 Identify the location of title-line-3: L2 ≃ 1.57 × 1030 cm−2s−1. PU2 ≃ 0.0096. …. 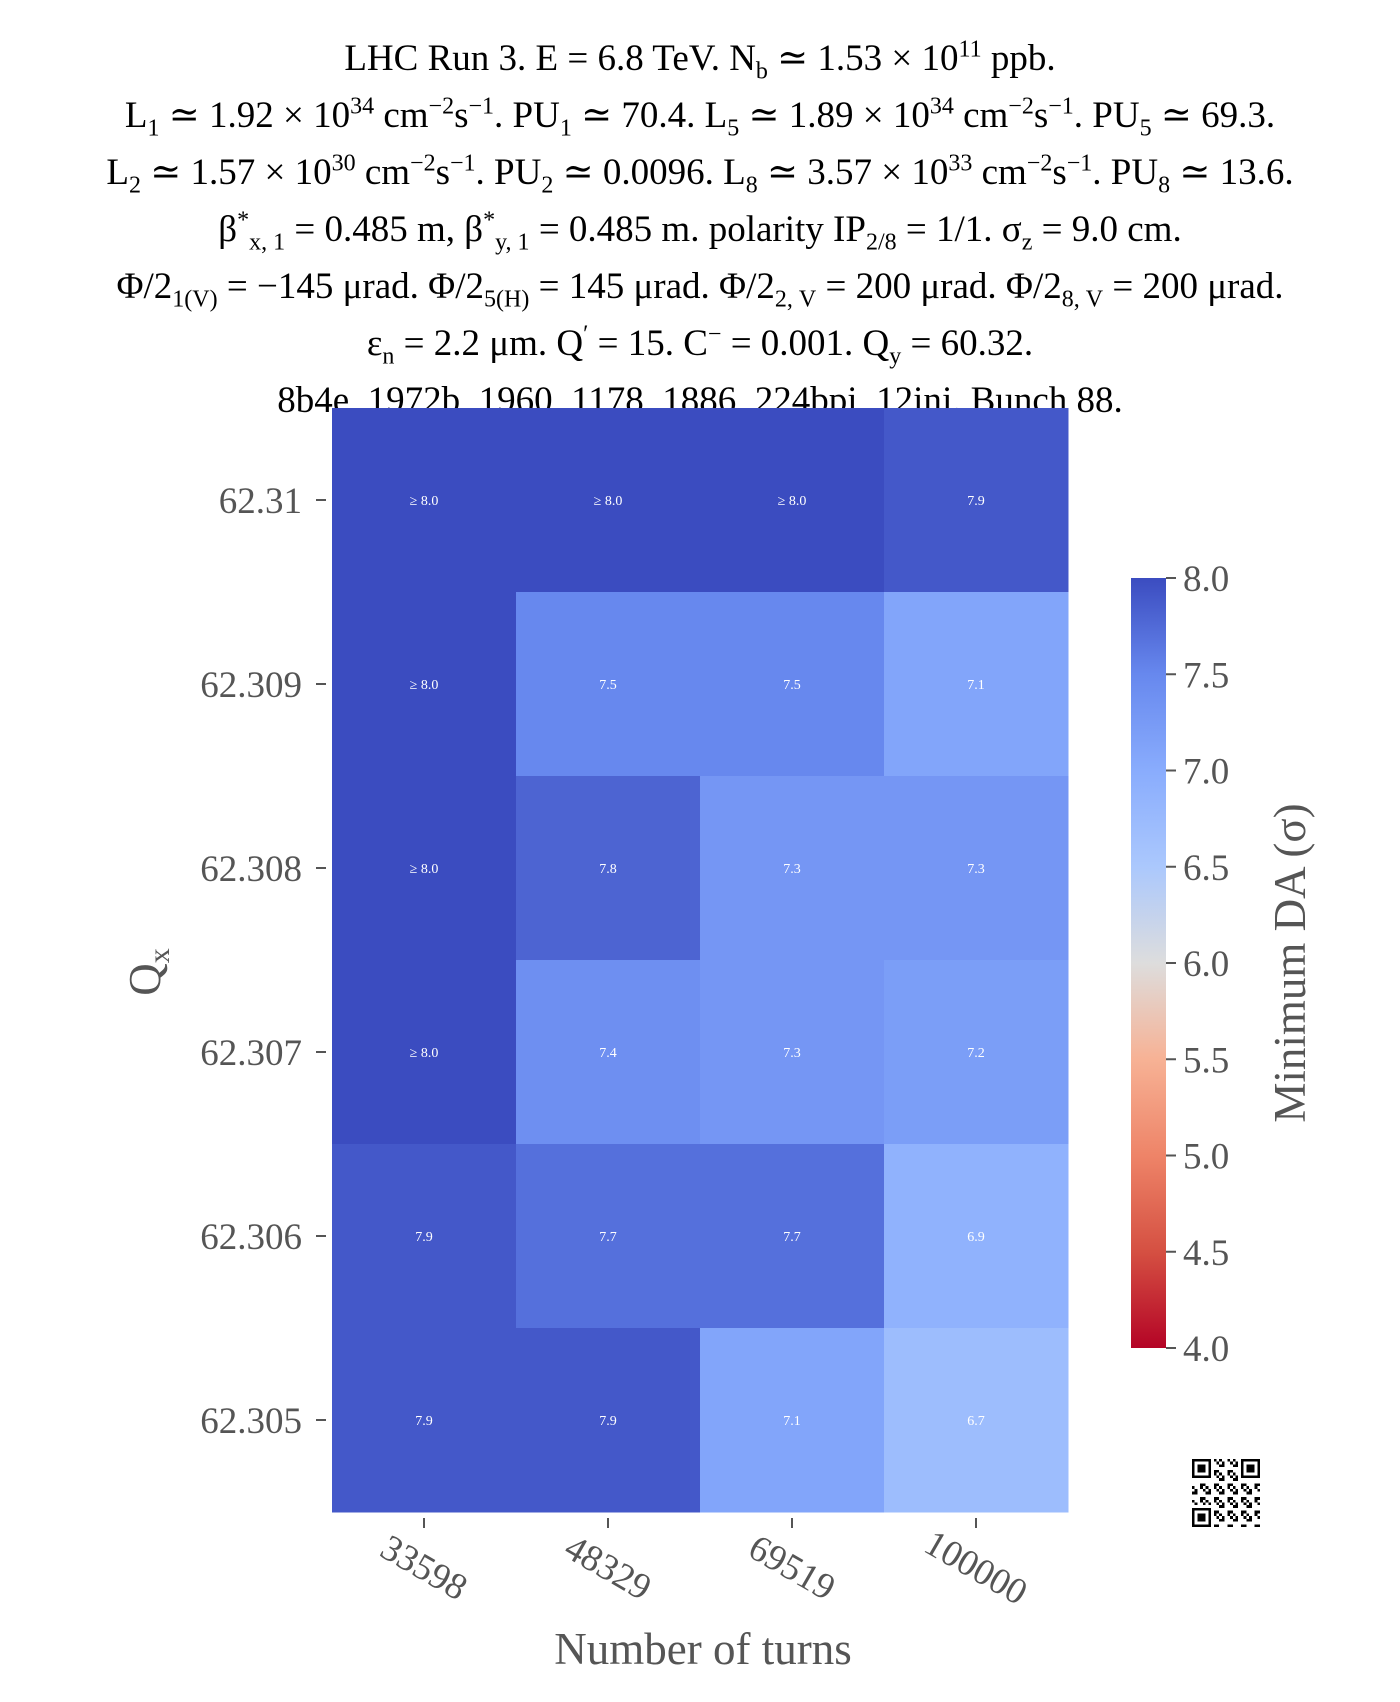
(700, 174).